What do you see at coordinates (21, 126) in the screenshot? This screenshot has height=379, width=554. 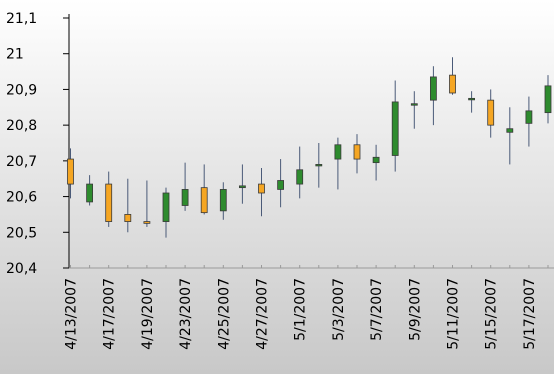 I see `y-tick-label: 20,8` at bounding box center [21, 126].